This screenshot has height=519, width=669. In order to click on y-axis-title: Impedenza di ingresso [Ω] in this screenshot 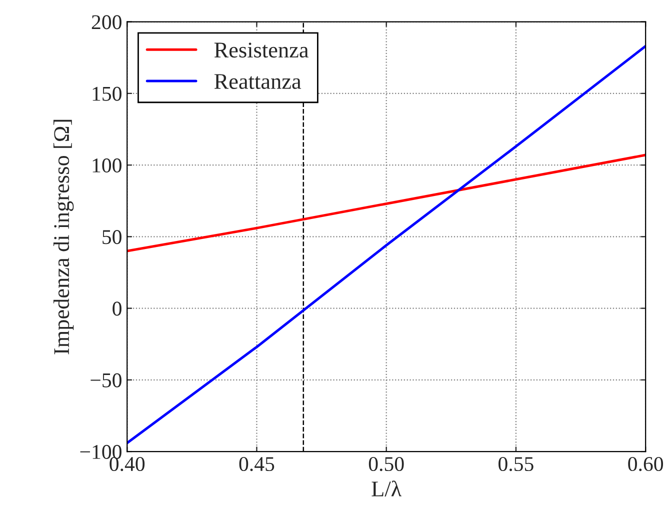, I will do `click(63, 237)`.